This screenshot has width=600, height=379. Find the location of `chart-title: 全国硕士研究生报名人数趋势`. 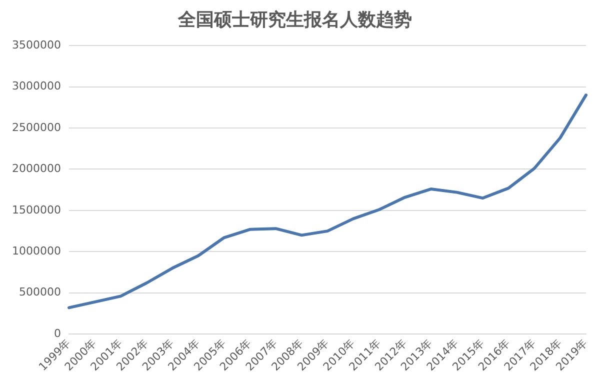

chart-title: 全国硕士研究生报名人数趋势 is located at coordinates (294, 19).